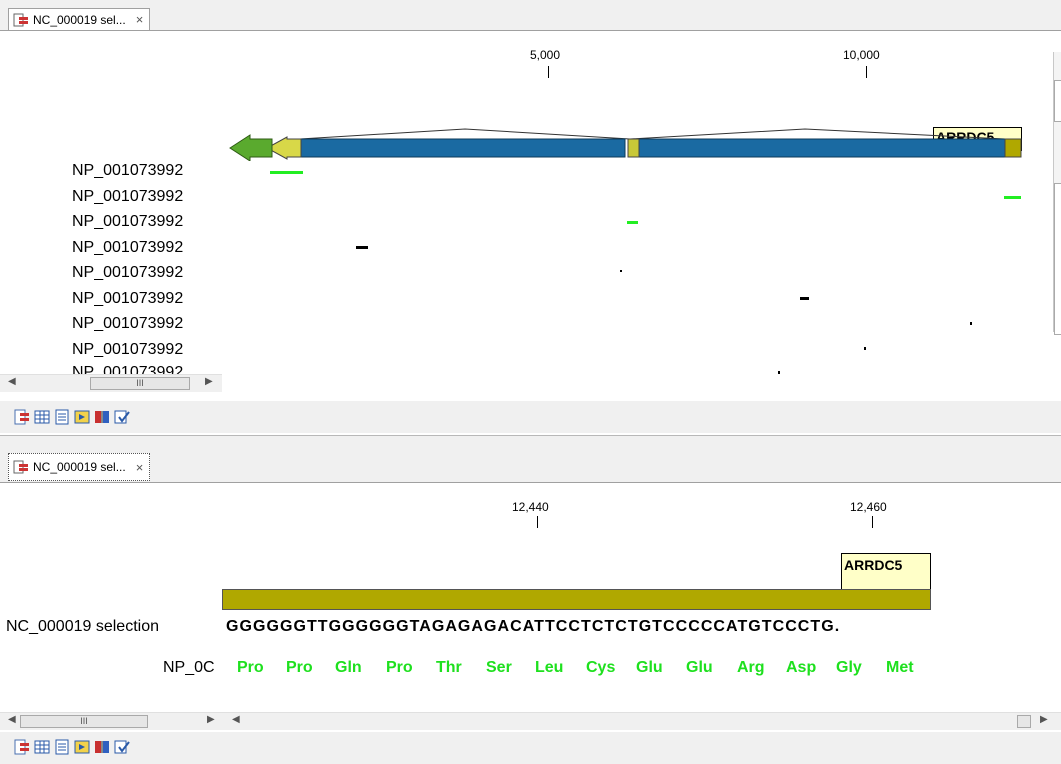  Describe the element at coordinates (530, 15) in the screenshot. I see `top-tab-strip: NC_000019 sel... ×` at that location.